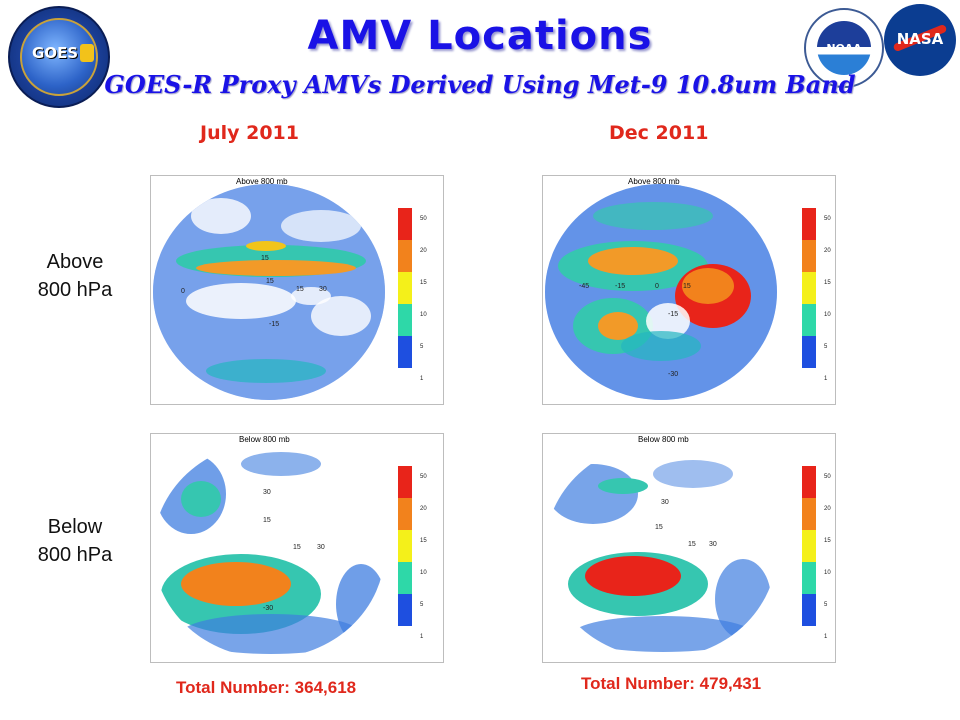 Image resolution: width=960 pixels, height=720 pixels. What do you see at coordinates (827, 299) in the screenshot?
I see `colorbar-labels-above-dec: 50 20 15 10 5 1` at bounding box center [827, 299].